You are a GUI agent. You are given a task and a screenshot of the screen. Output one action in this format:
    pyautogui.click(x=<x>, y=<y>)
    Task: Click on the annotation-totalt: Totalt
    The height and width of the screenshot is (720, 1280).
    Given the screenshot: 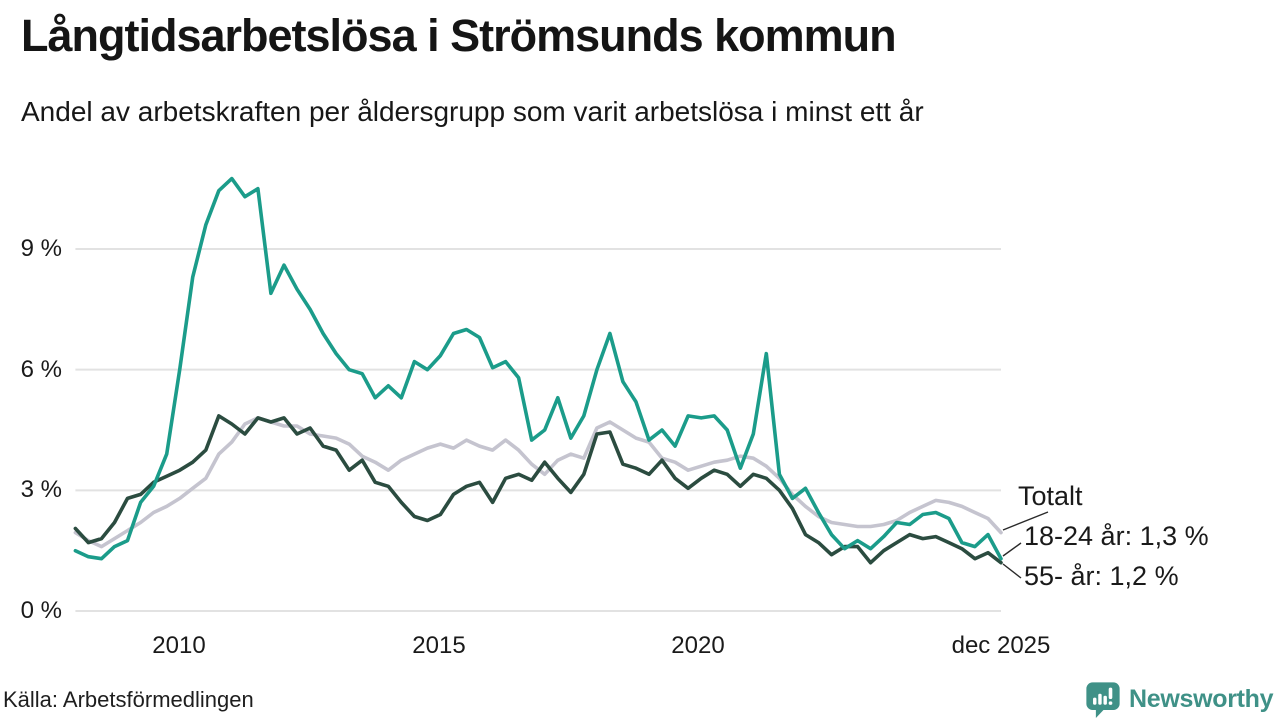 What is the action you would take?
    pyautogui.click(x=1050, y=496)
    